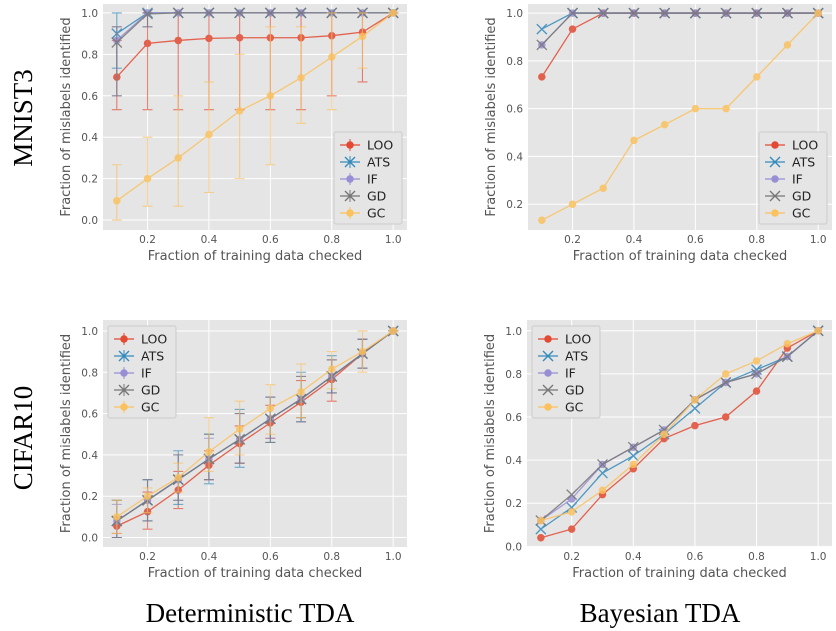 This screenshot has height=631, width=836. What do you see at coordinates (255, 573) in the screenshot?
I see `x-axis-label: Fraction of training data checked` at bounding box center [255, 573].